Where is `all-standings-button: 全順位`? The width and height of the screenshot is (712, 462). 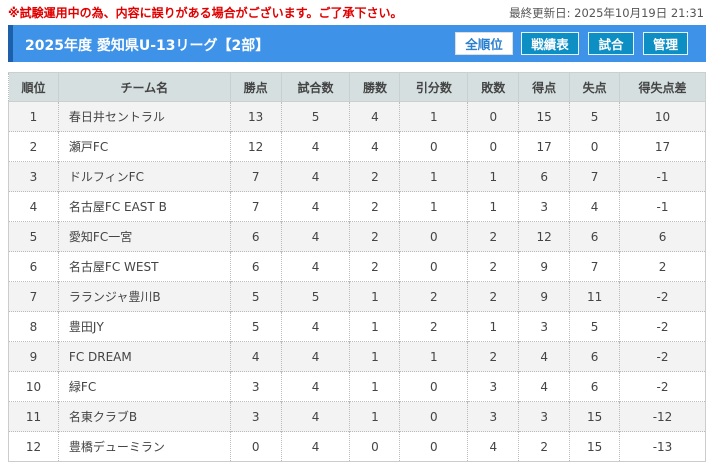
all-standings-button: 全順位 is located at coordinates (484, 43).